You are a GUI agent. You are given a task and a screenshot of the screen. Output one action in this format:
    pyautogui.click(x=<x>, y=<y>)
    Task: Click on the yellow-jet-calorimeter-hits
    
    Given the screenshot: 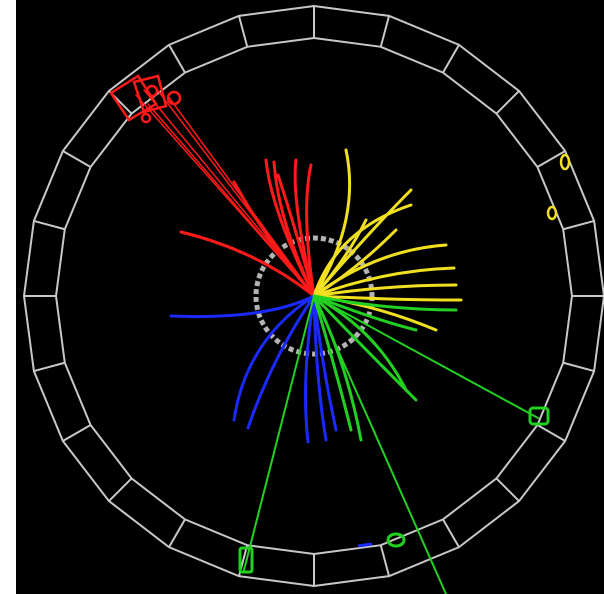 What is the action you would take?
    pyautogui.click(x=558, y=187)
    